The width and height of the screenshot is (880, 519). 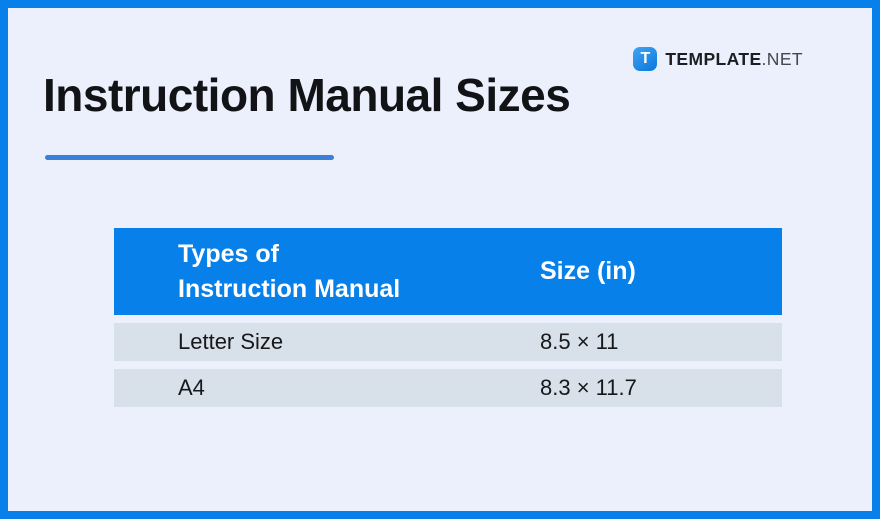 I want to click on row-type-value: A4, so click(x=191, y=387).